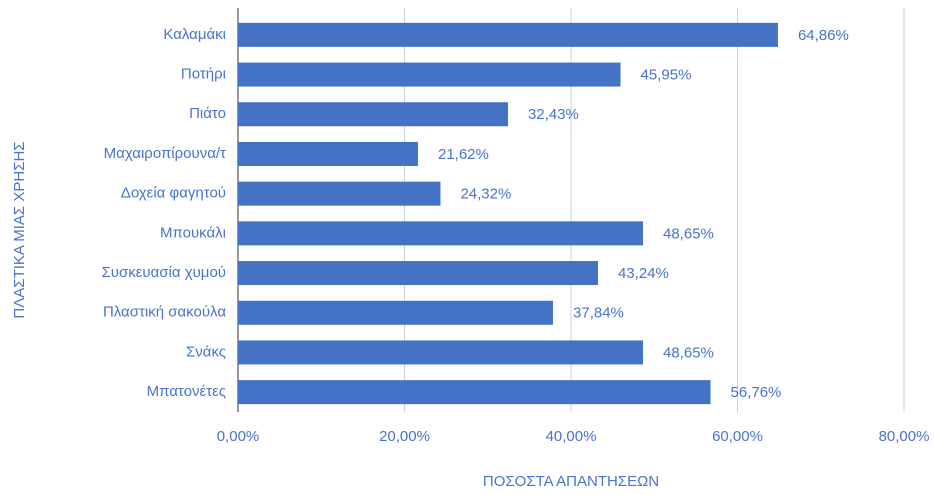 The image size is (934, 495). Describe the element at coordinates (173, 193) in the screenshot. I see `y-tick-label: Δοχεία φαγητού` at that location.